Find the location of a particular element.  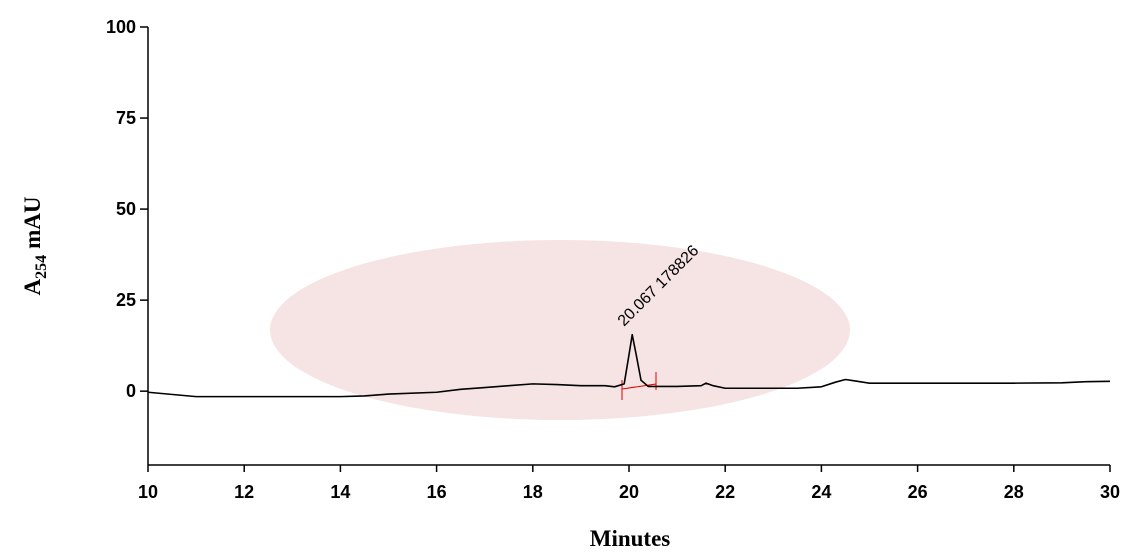

x-axis-title: Minutes is located at coordinates (630, 538).